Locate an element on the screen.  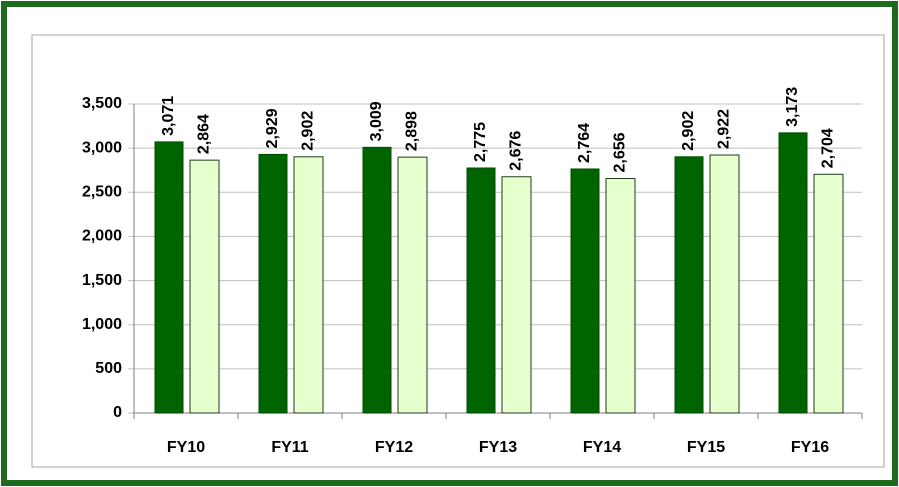
y-tick-label: 1,000 is located at coordinates (102, 324).